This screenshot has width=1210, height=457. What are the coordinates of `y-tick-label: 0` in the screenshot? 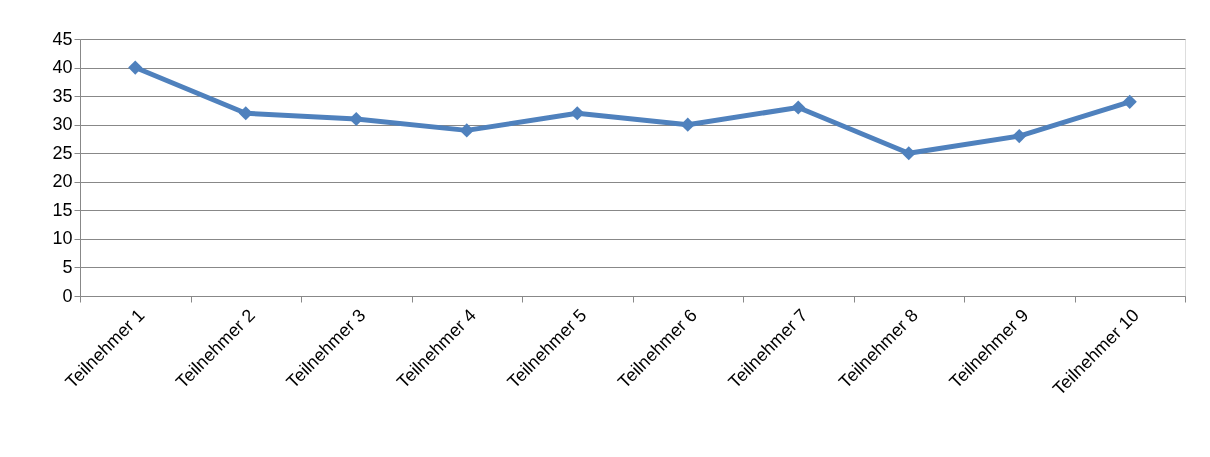 It's located at (67, 295).